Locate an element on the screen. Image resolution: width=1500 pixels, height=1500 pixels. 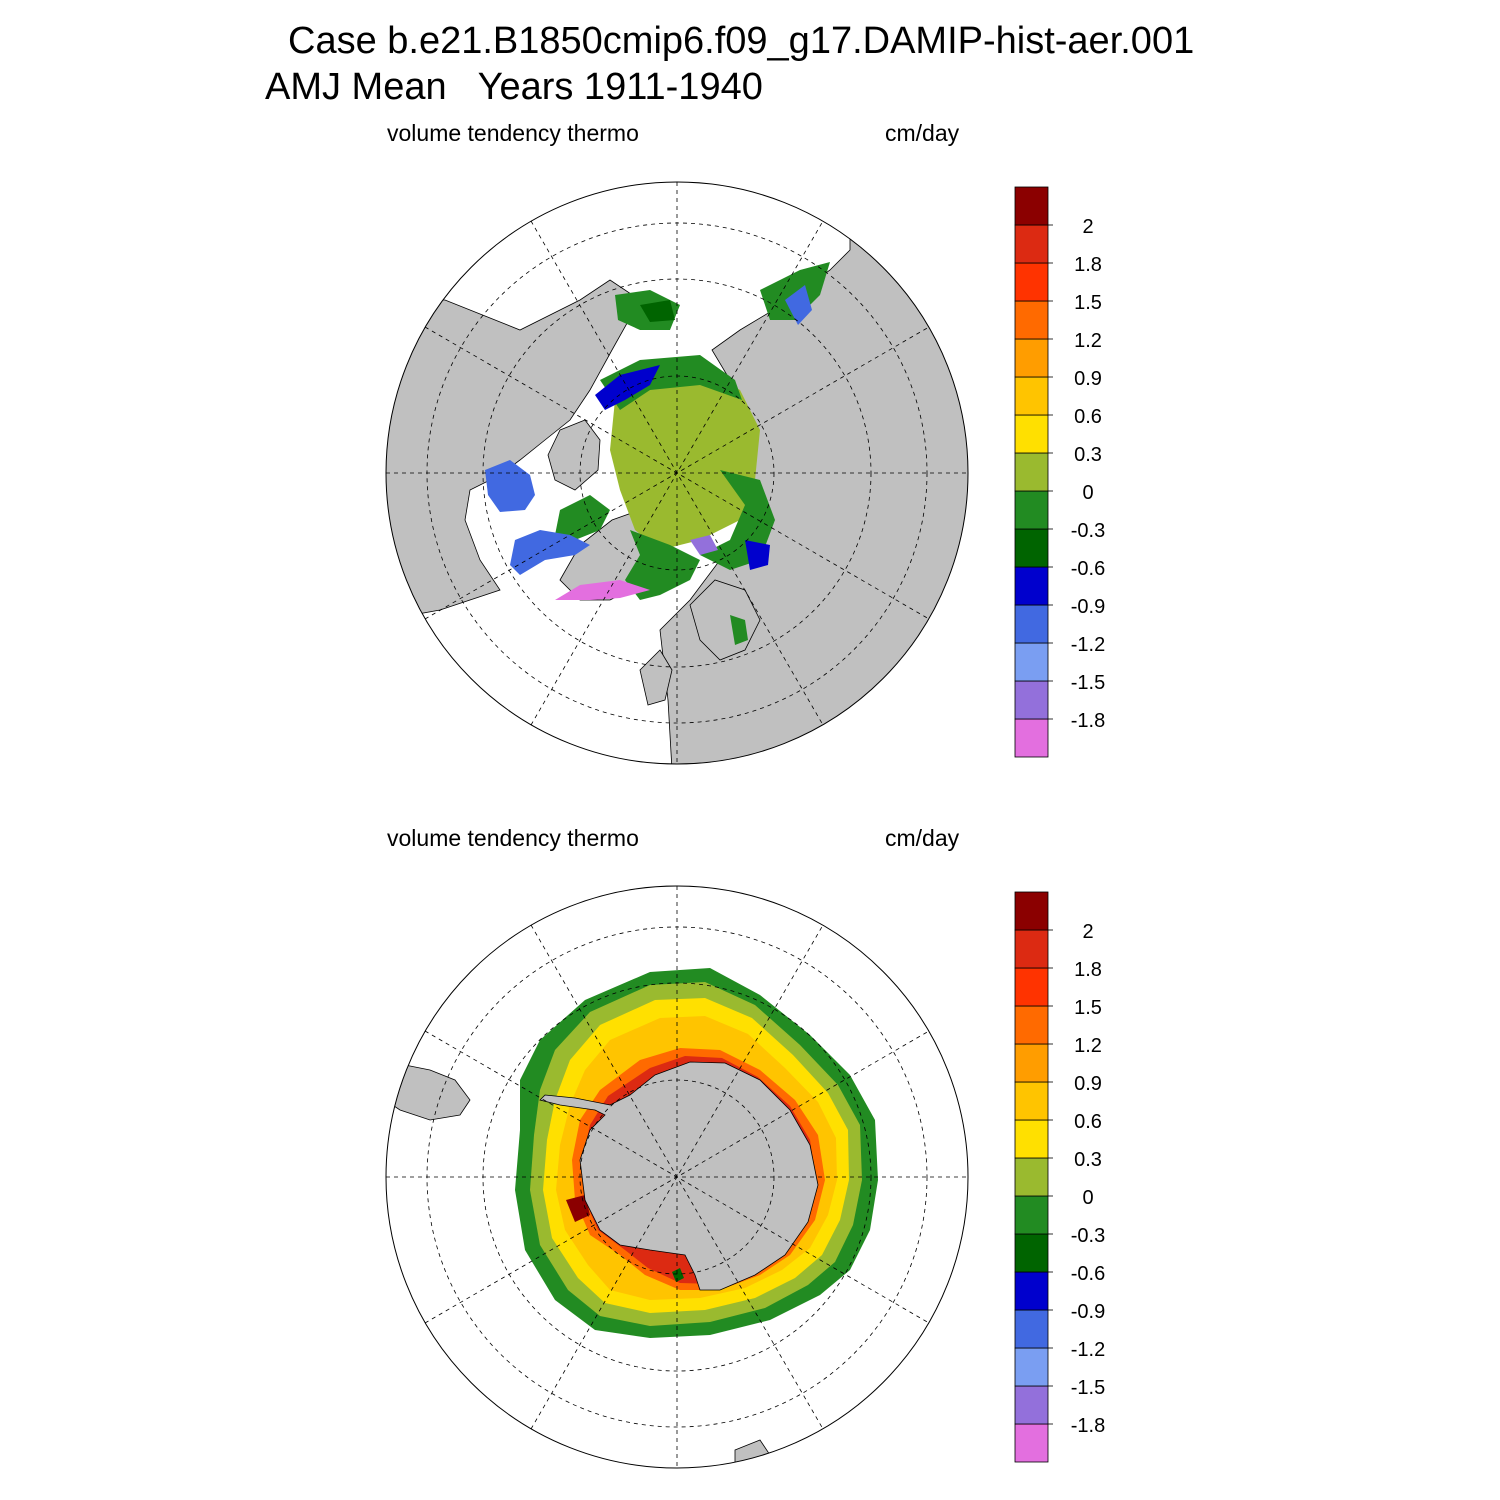
north-colorbar-label: 1.5 is located at coordinates (1088, 303).